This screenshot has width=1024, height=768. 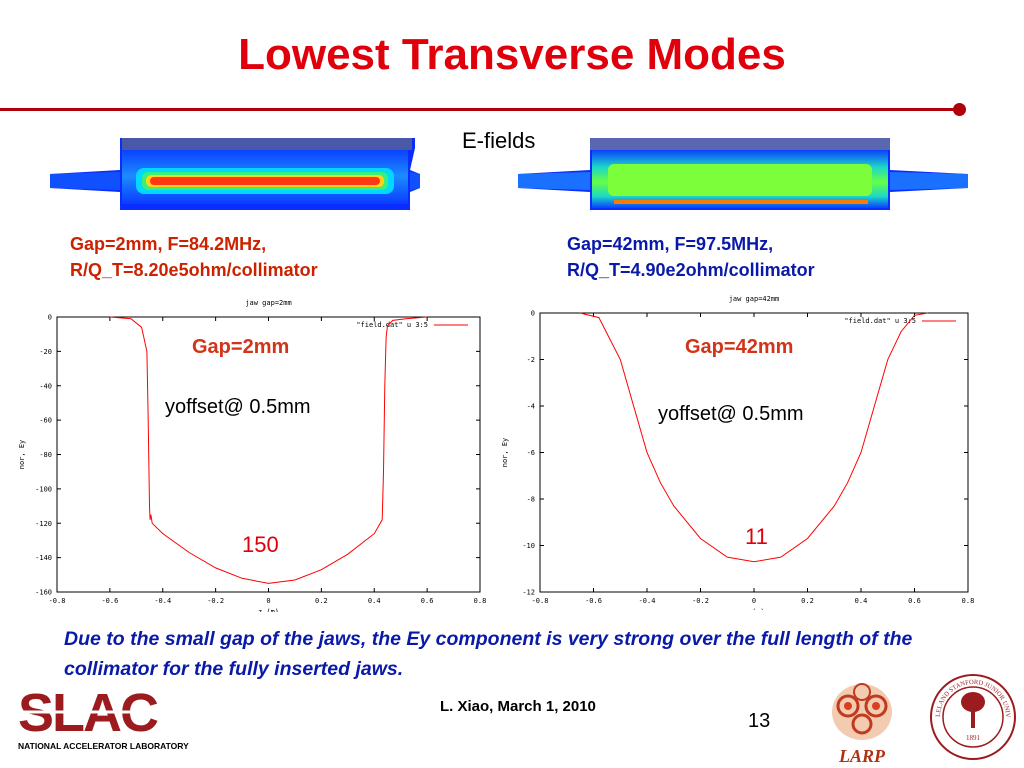 I want to click on larp-logo-text: LARP, so click(x=862, y=756).